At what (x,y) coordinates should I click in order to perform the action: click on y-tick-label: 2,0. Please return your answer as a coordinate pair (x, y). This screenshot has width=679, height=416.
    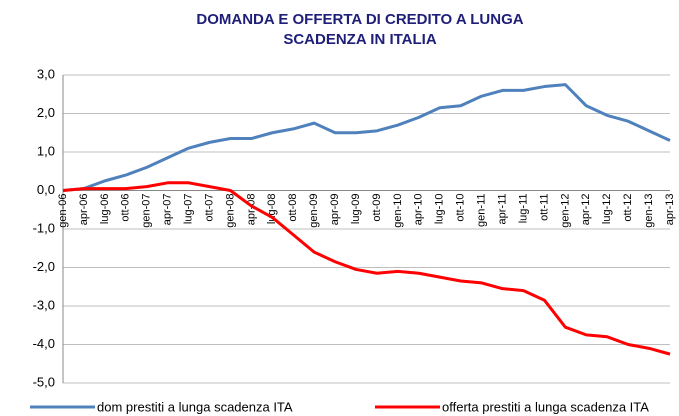
    Looking at the image, I should click on (46, 112).